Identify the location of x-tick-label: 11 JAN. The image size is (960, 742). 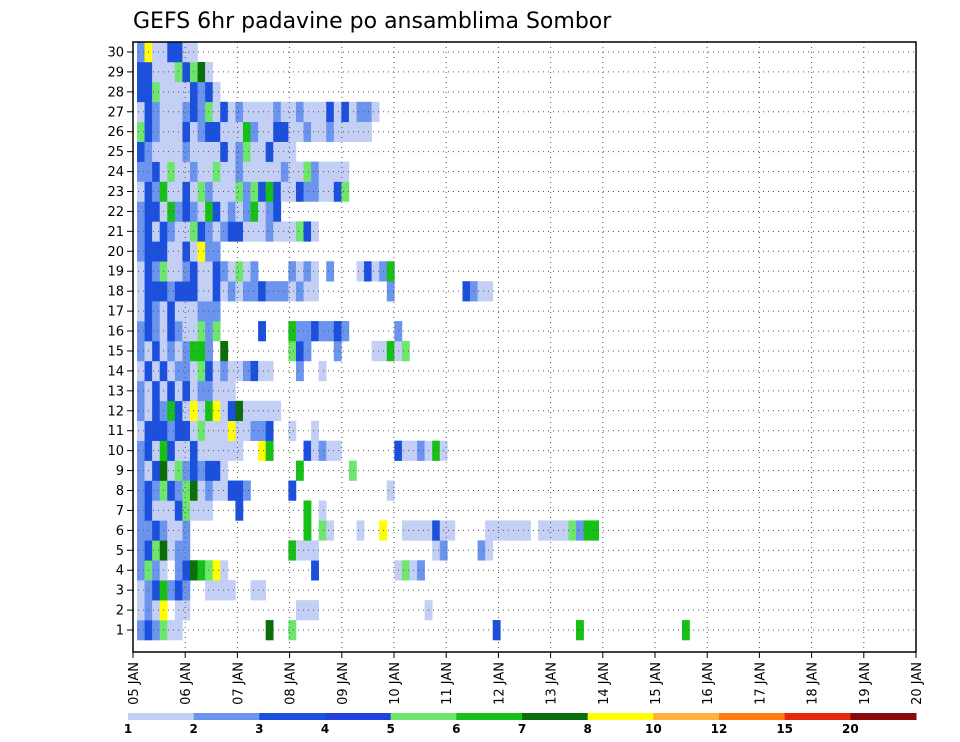
(447, 683).